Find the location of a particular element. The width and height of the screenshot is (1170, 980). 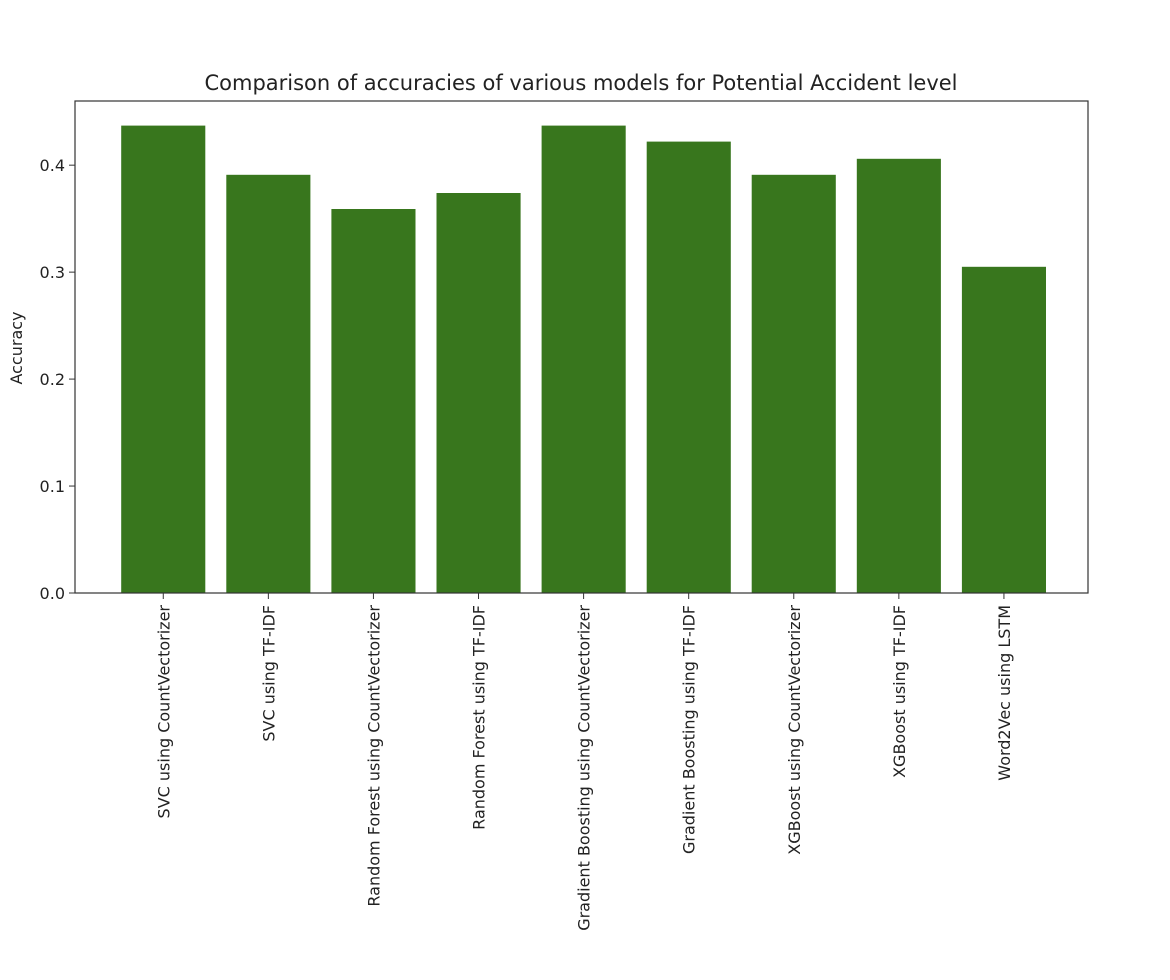

x-tick-label: Gradient Boosting using CountVectorizer is located at coordinates (584, 768).